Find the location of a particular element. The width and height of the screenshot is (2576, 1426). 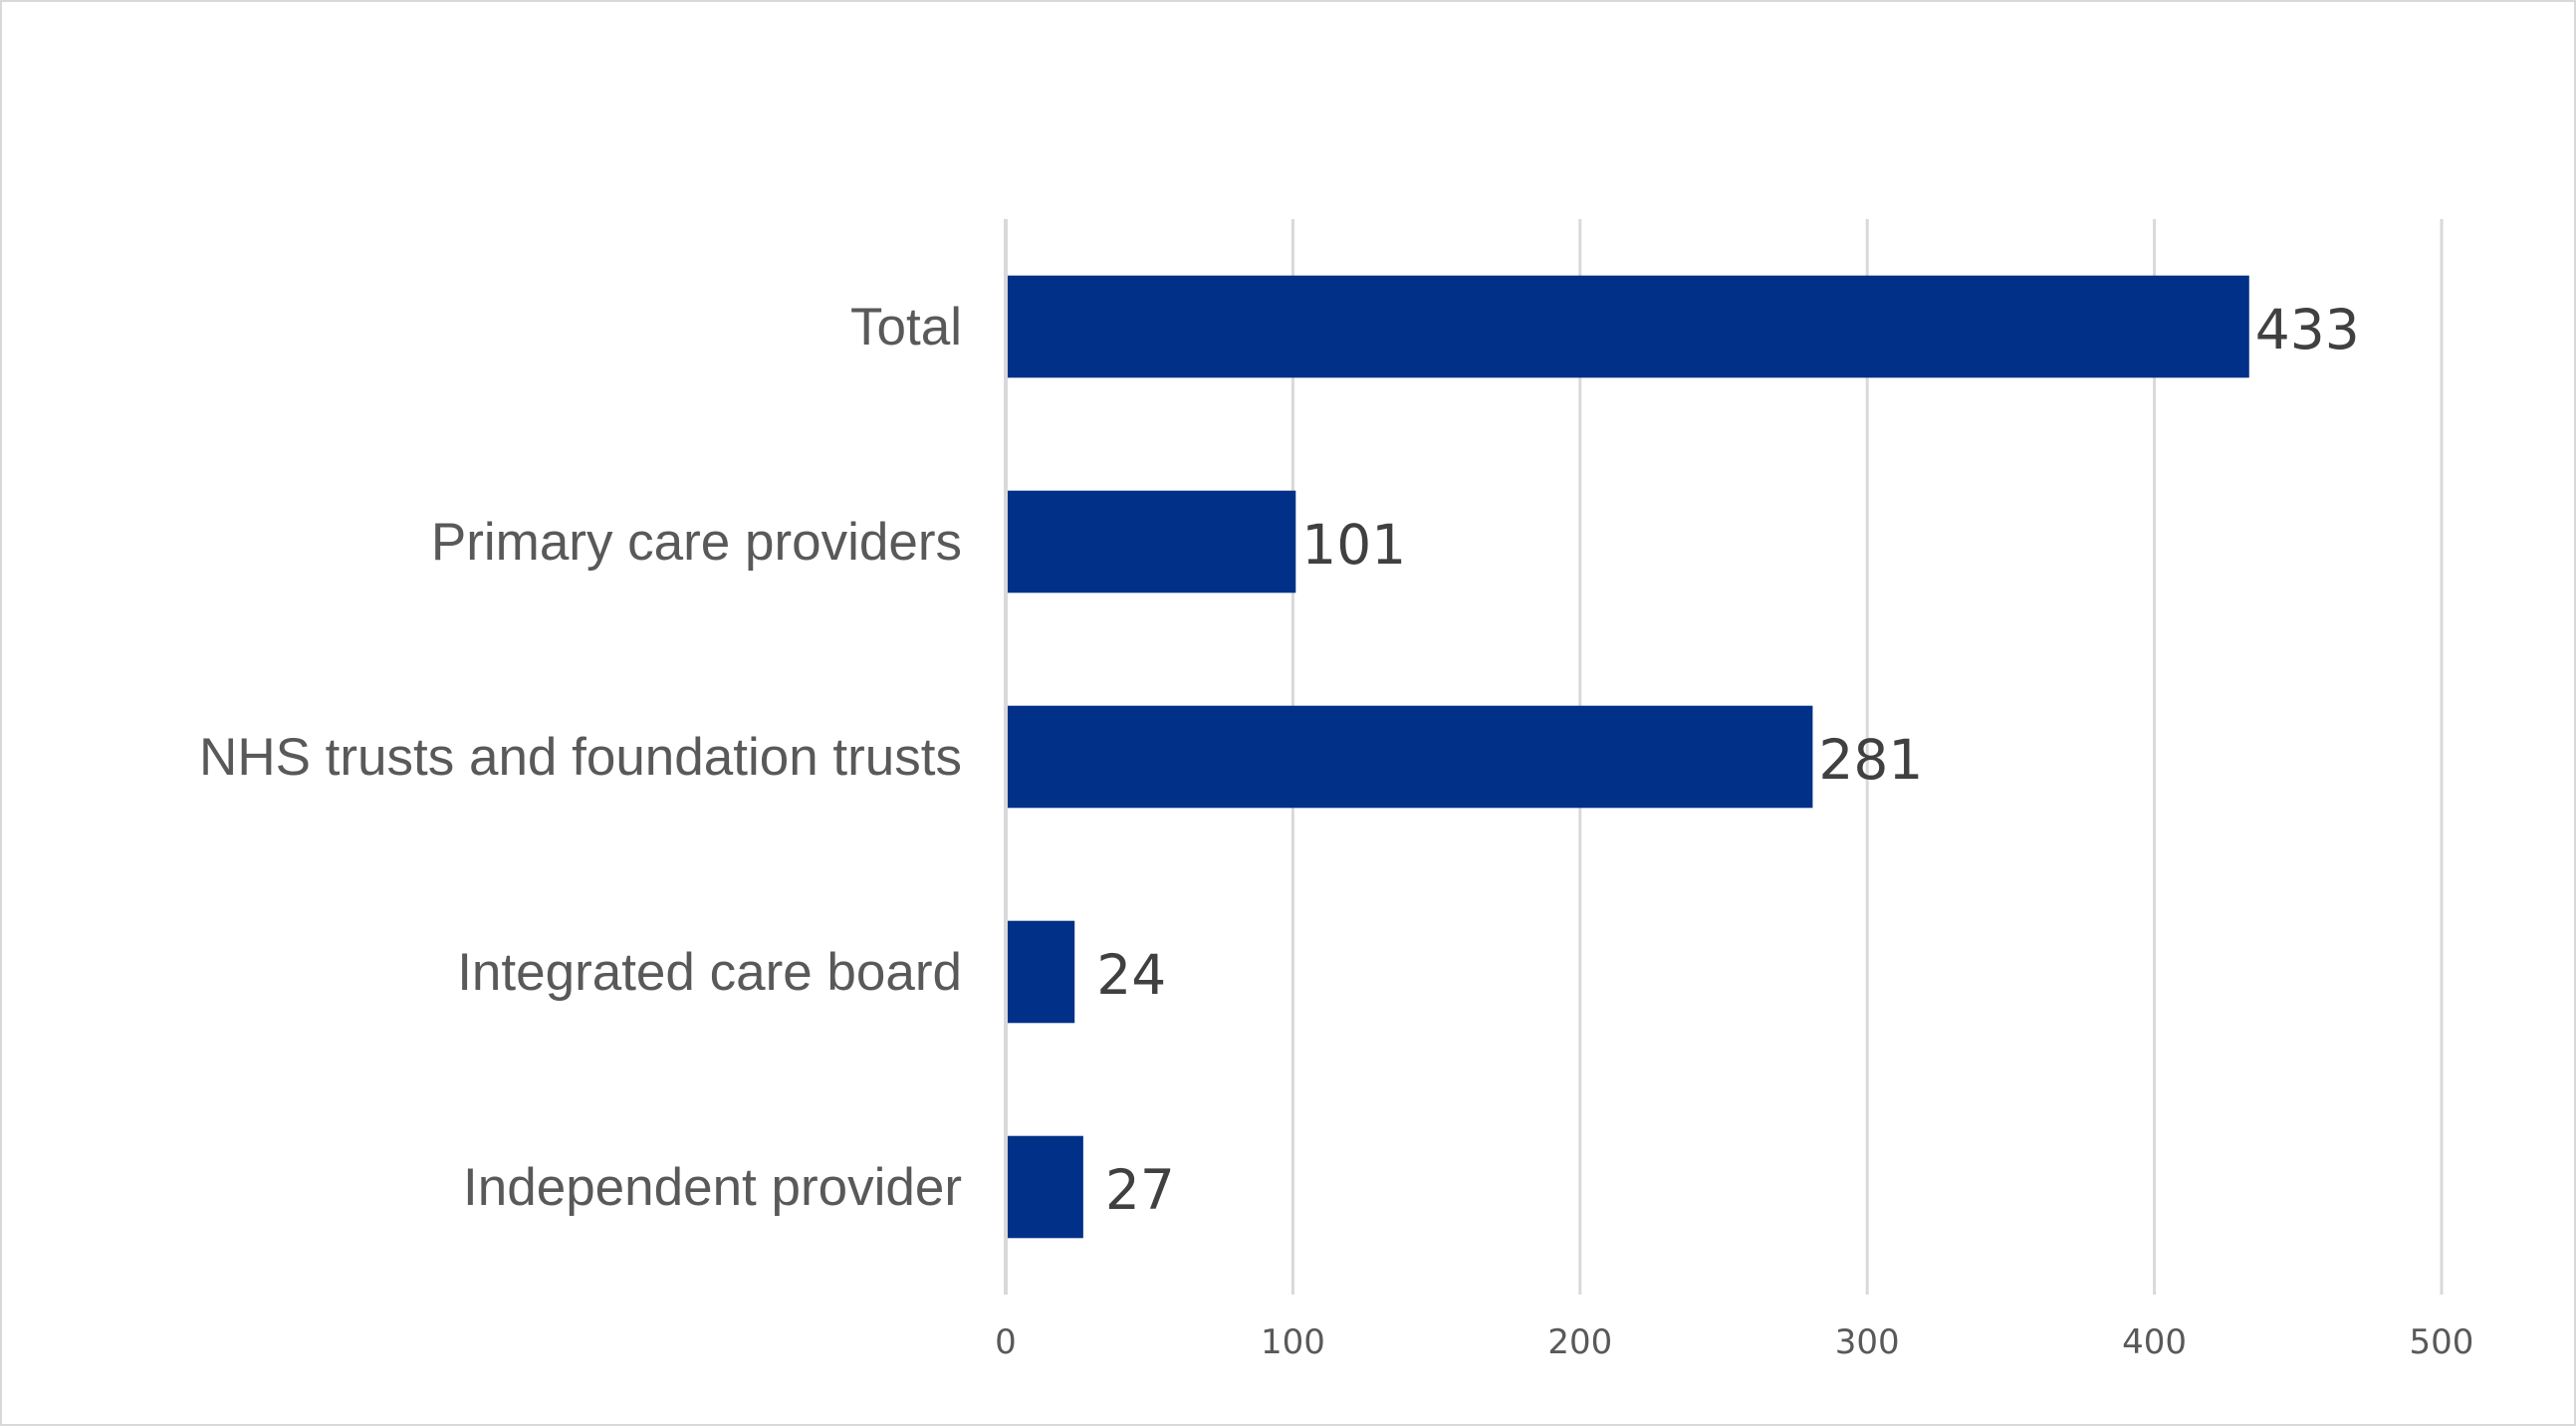

x-tick-label: 100 is located at coordinates (1293, 1342).